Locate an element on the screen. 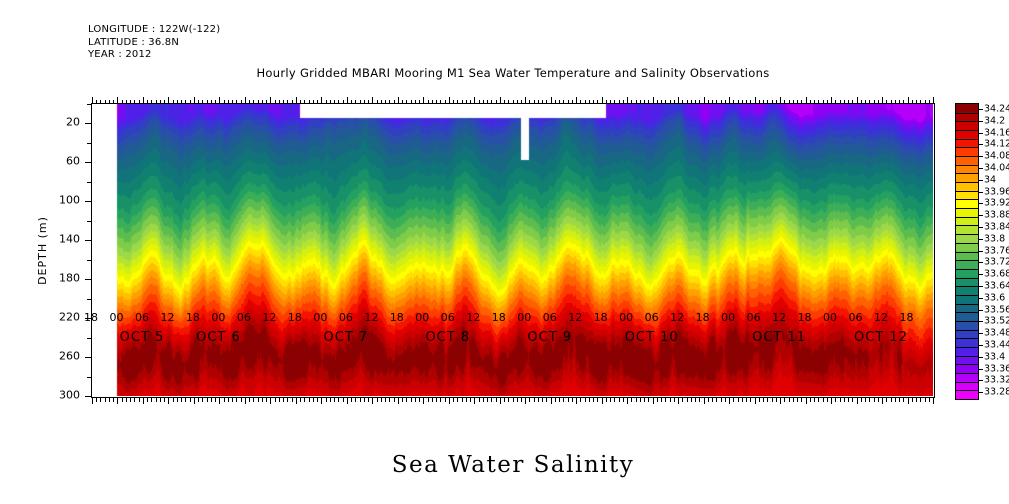 This screenshot has height=504, width=1009. y-tick-label: 300 is located at coordinates (69, 395).